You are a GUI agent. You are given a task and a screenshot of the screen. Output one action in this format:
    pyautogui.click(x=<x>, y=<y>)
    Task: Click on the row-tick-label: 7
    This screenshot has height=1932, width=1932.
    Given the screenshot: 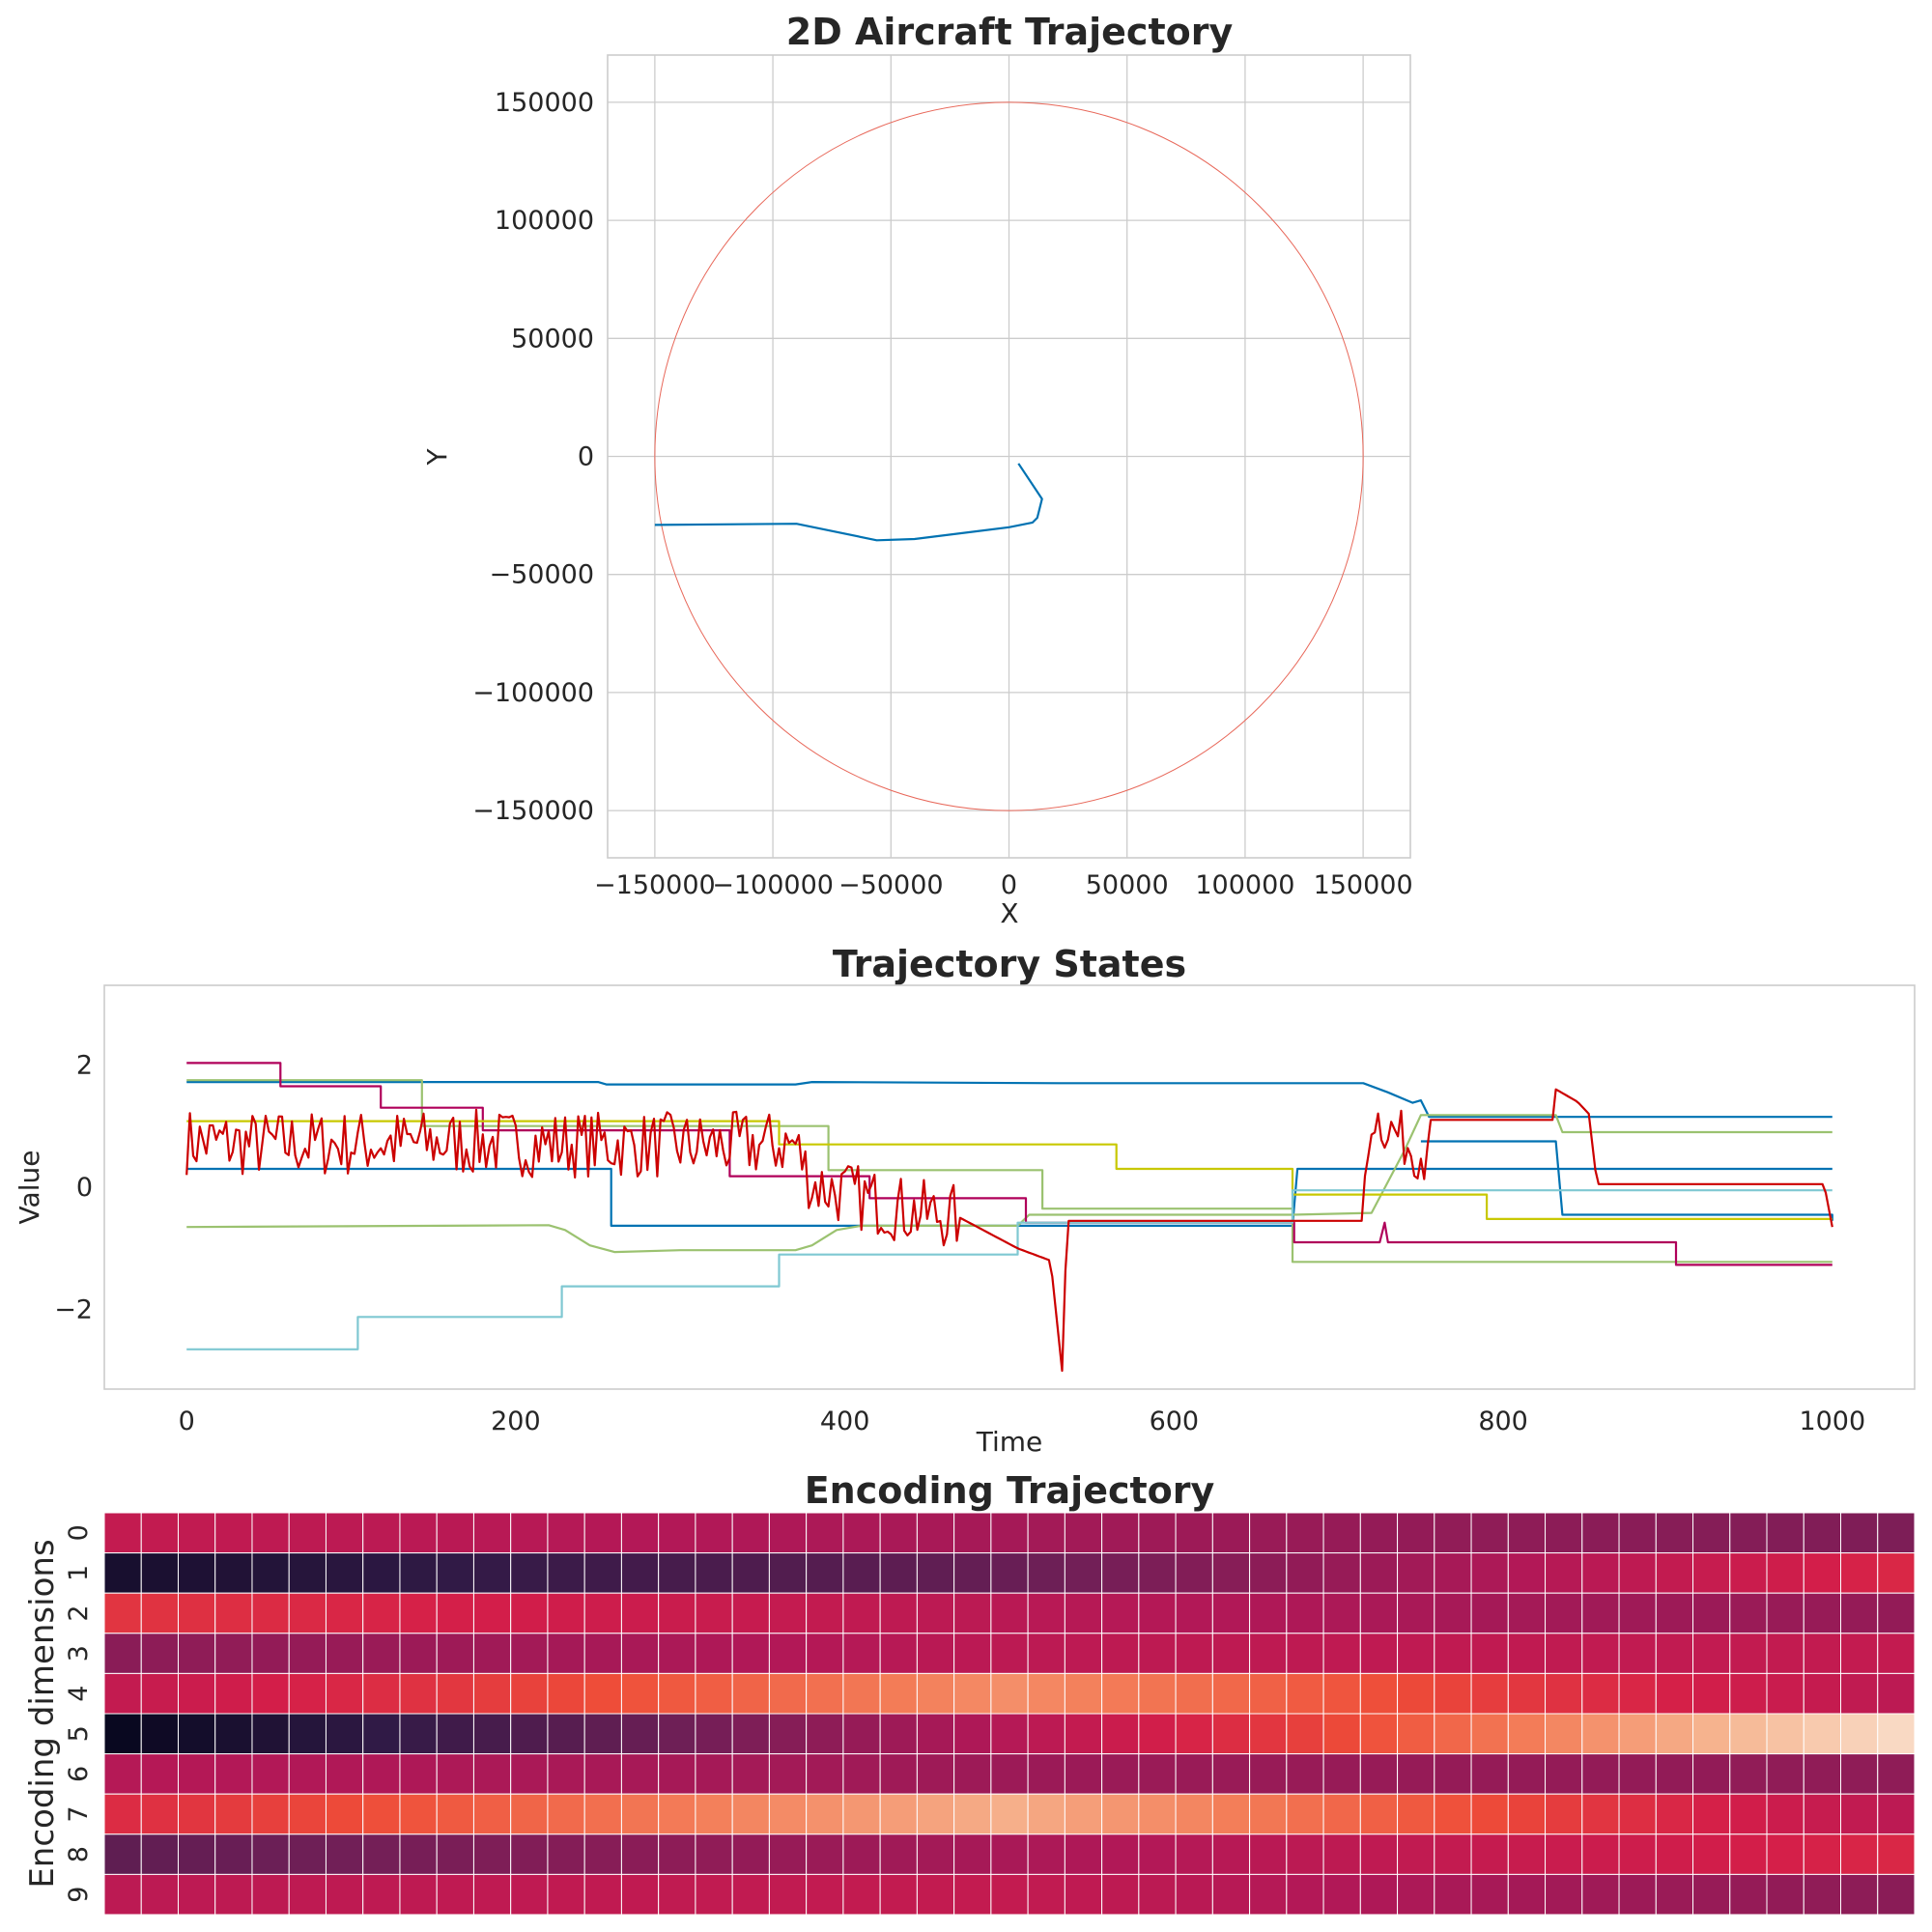 What is the action you would take?
    pyautogui.click(x=79, y=1813)
    